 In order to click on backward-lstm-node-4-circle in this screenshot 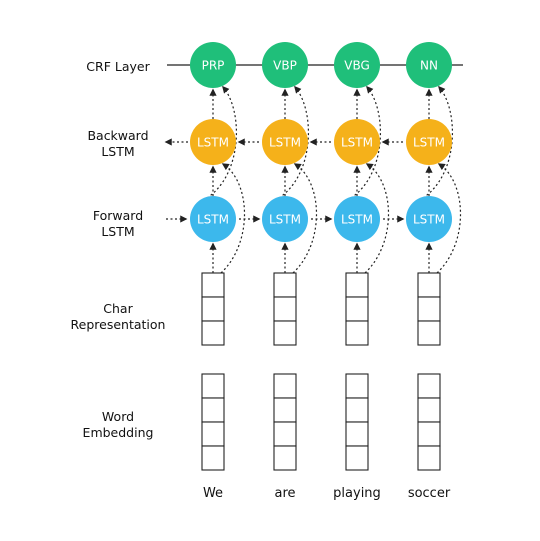, I will do `click(429, 142)`.